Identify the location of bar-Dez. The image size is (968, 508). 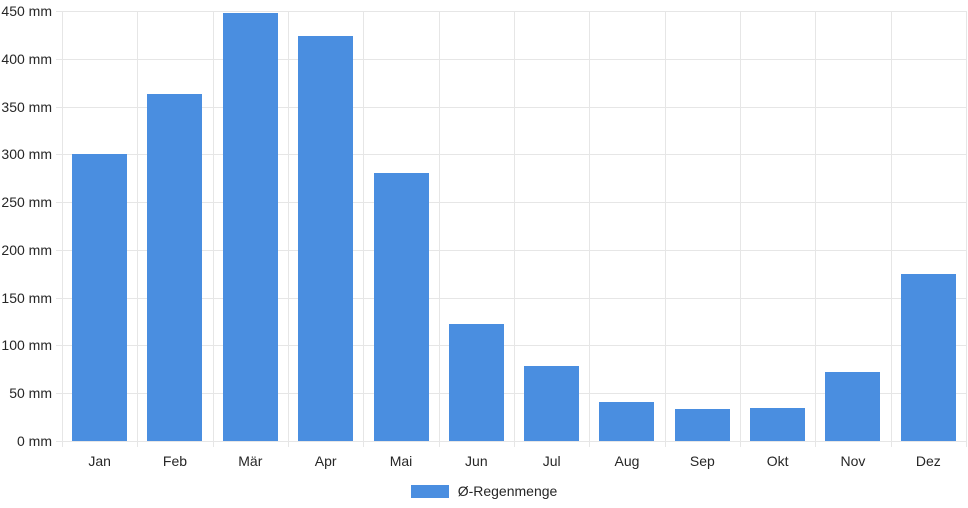
(928, 357).